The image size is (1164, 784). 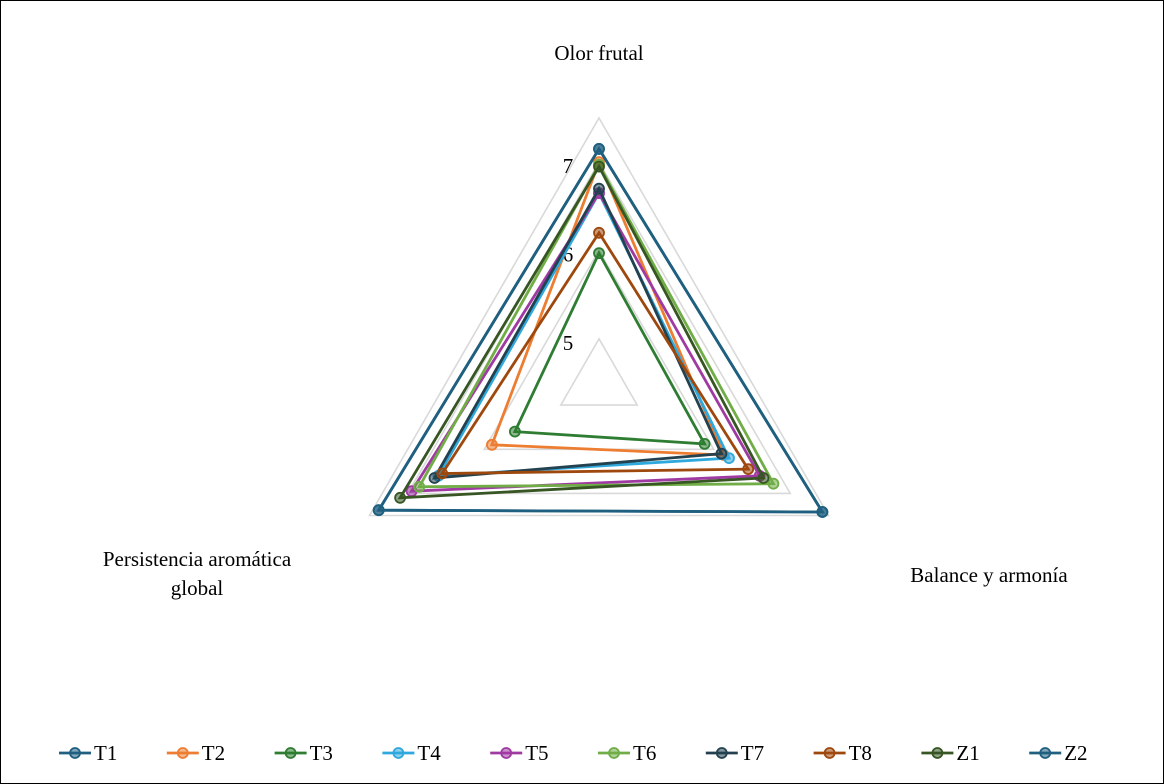 What do you see at coordinates (536, 753) in the screenshot?
I see `legend-label-T5: T5` at bounding box center [536, 753].